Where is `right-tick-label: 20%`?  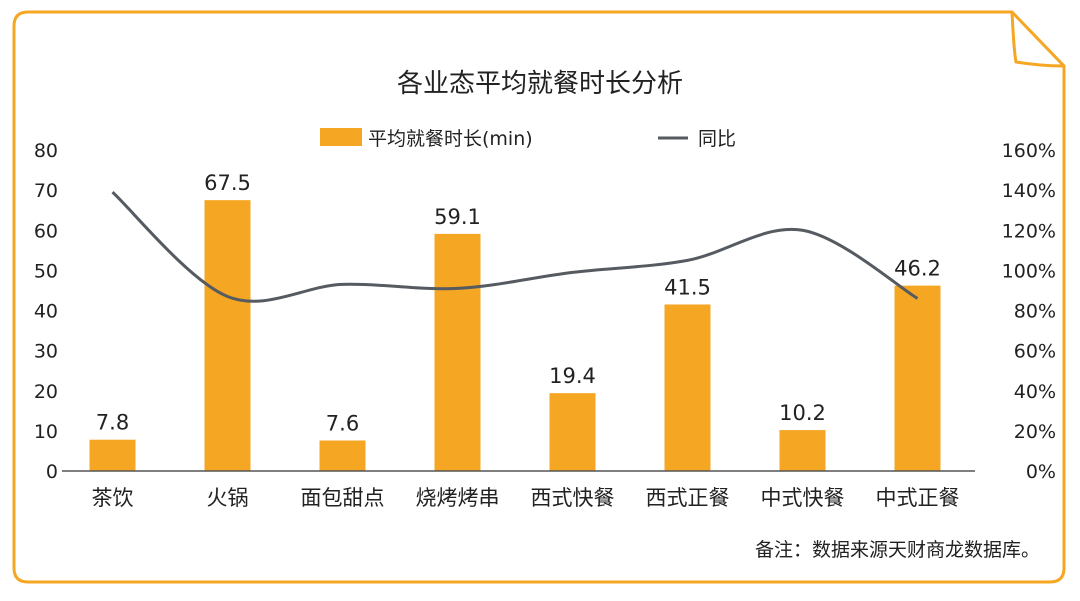 right-tick-label: 20% is located at coordinates (1035, 432).